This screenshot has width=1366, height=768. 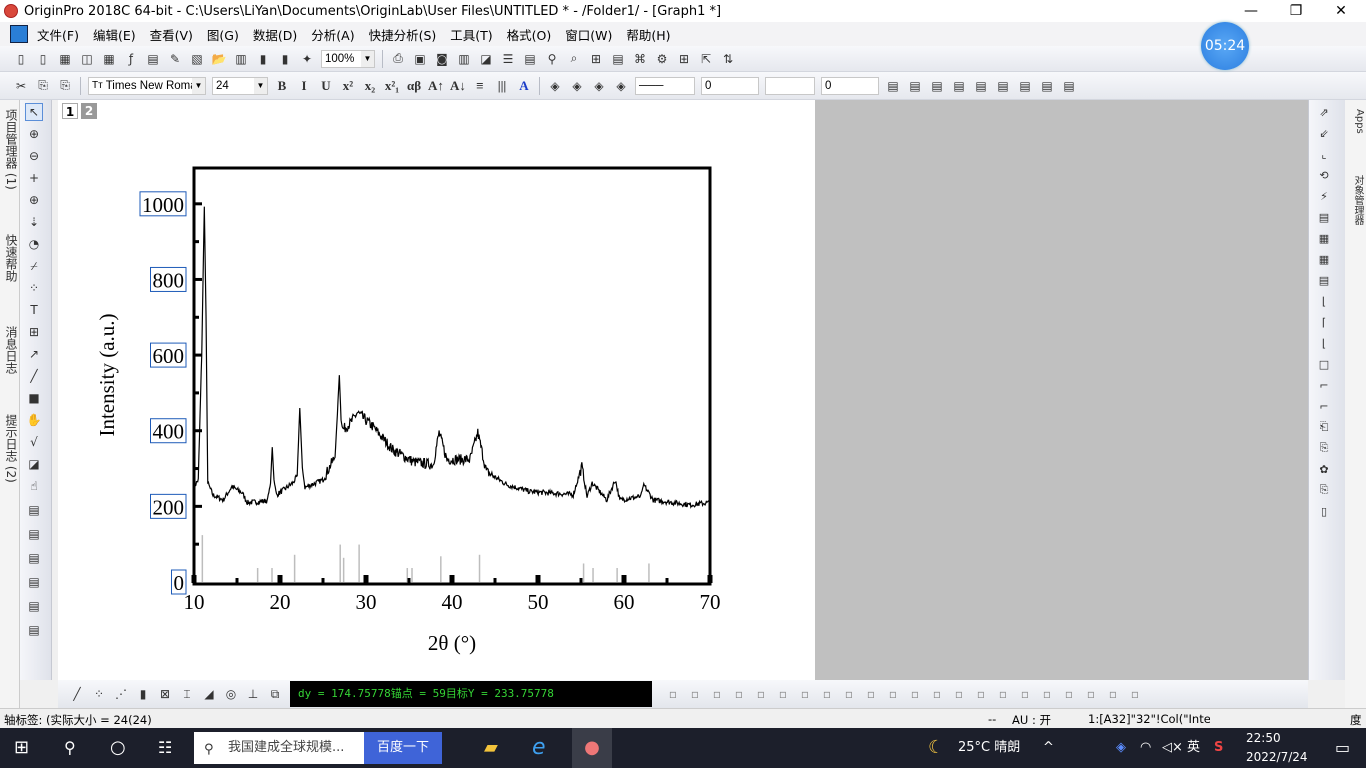 What do you see at coordinates (1048, 747) in the screenshot?
I see `tray-expand-icon: ^` at bounding box center [1048, 747].